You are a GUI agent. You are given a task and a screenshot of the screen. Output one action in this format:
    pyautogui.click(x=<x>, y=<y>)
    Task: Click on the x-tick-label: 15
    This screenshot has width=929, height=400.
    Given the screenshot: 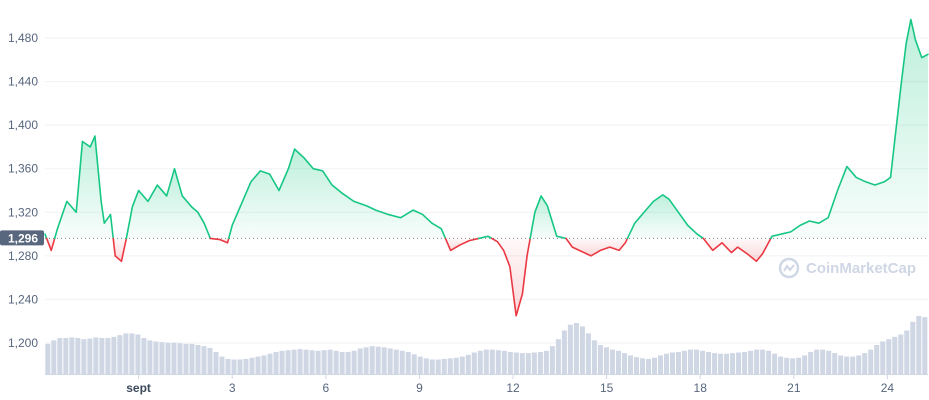 What is the action you would take?
    pyautogui.click(x=607, y=388)
    